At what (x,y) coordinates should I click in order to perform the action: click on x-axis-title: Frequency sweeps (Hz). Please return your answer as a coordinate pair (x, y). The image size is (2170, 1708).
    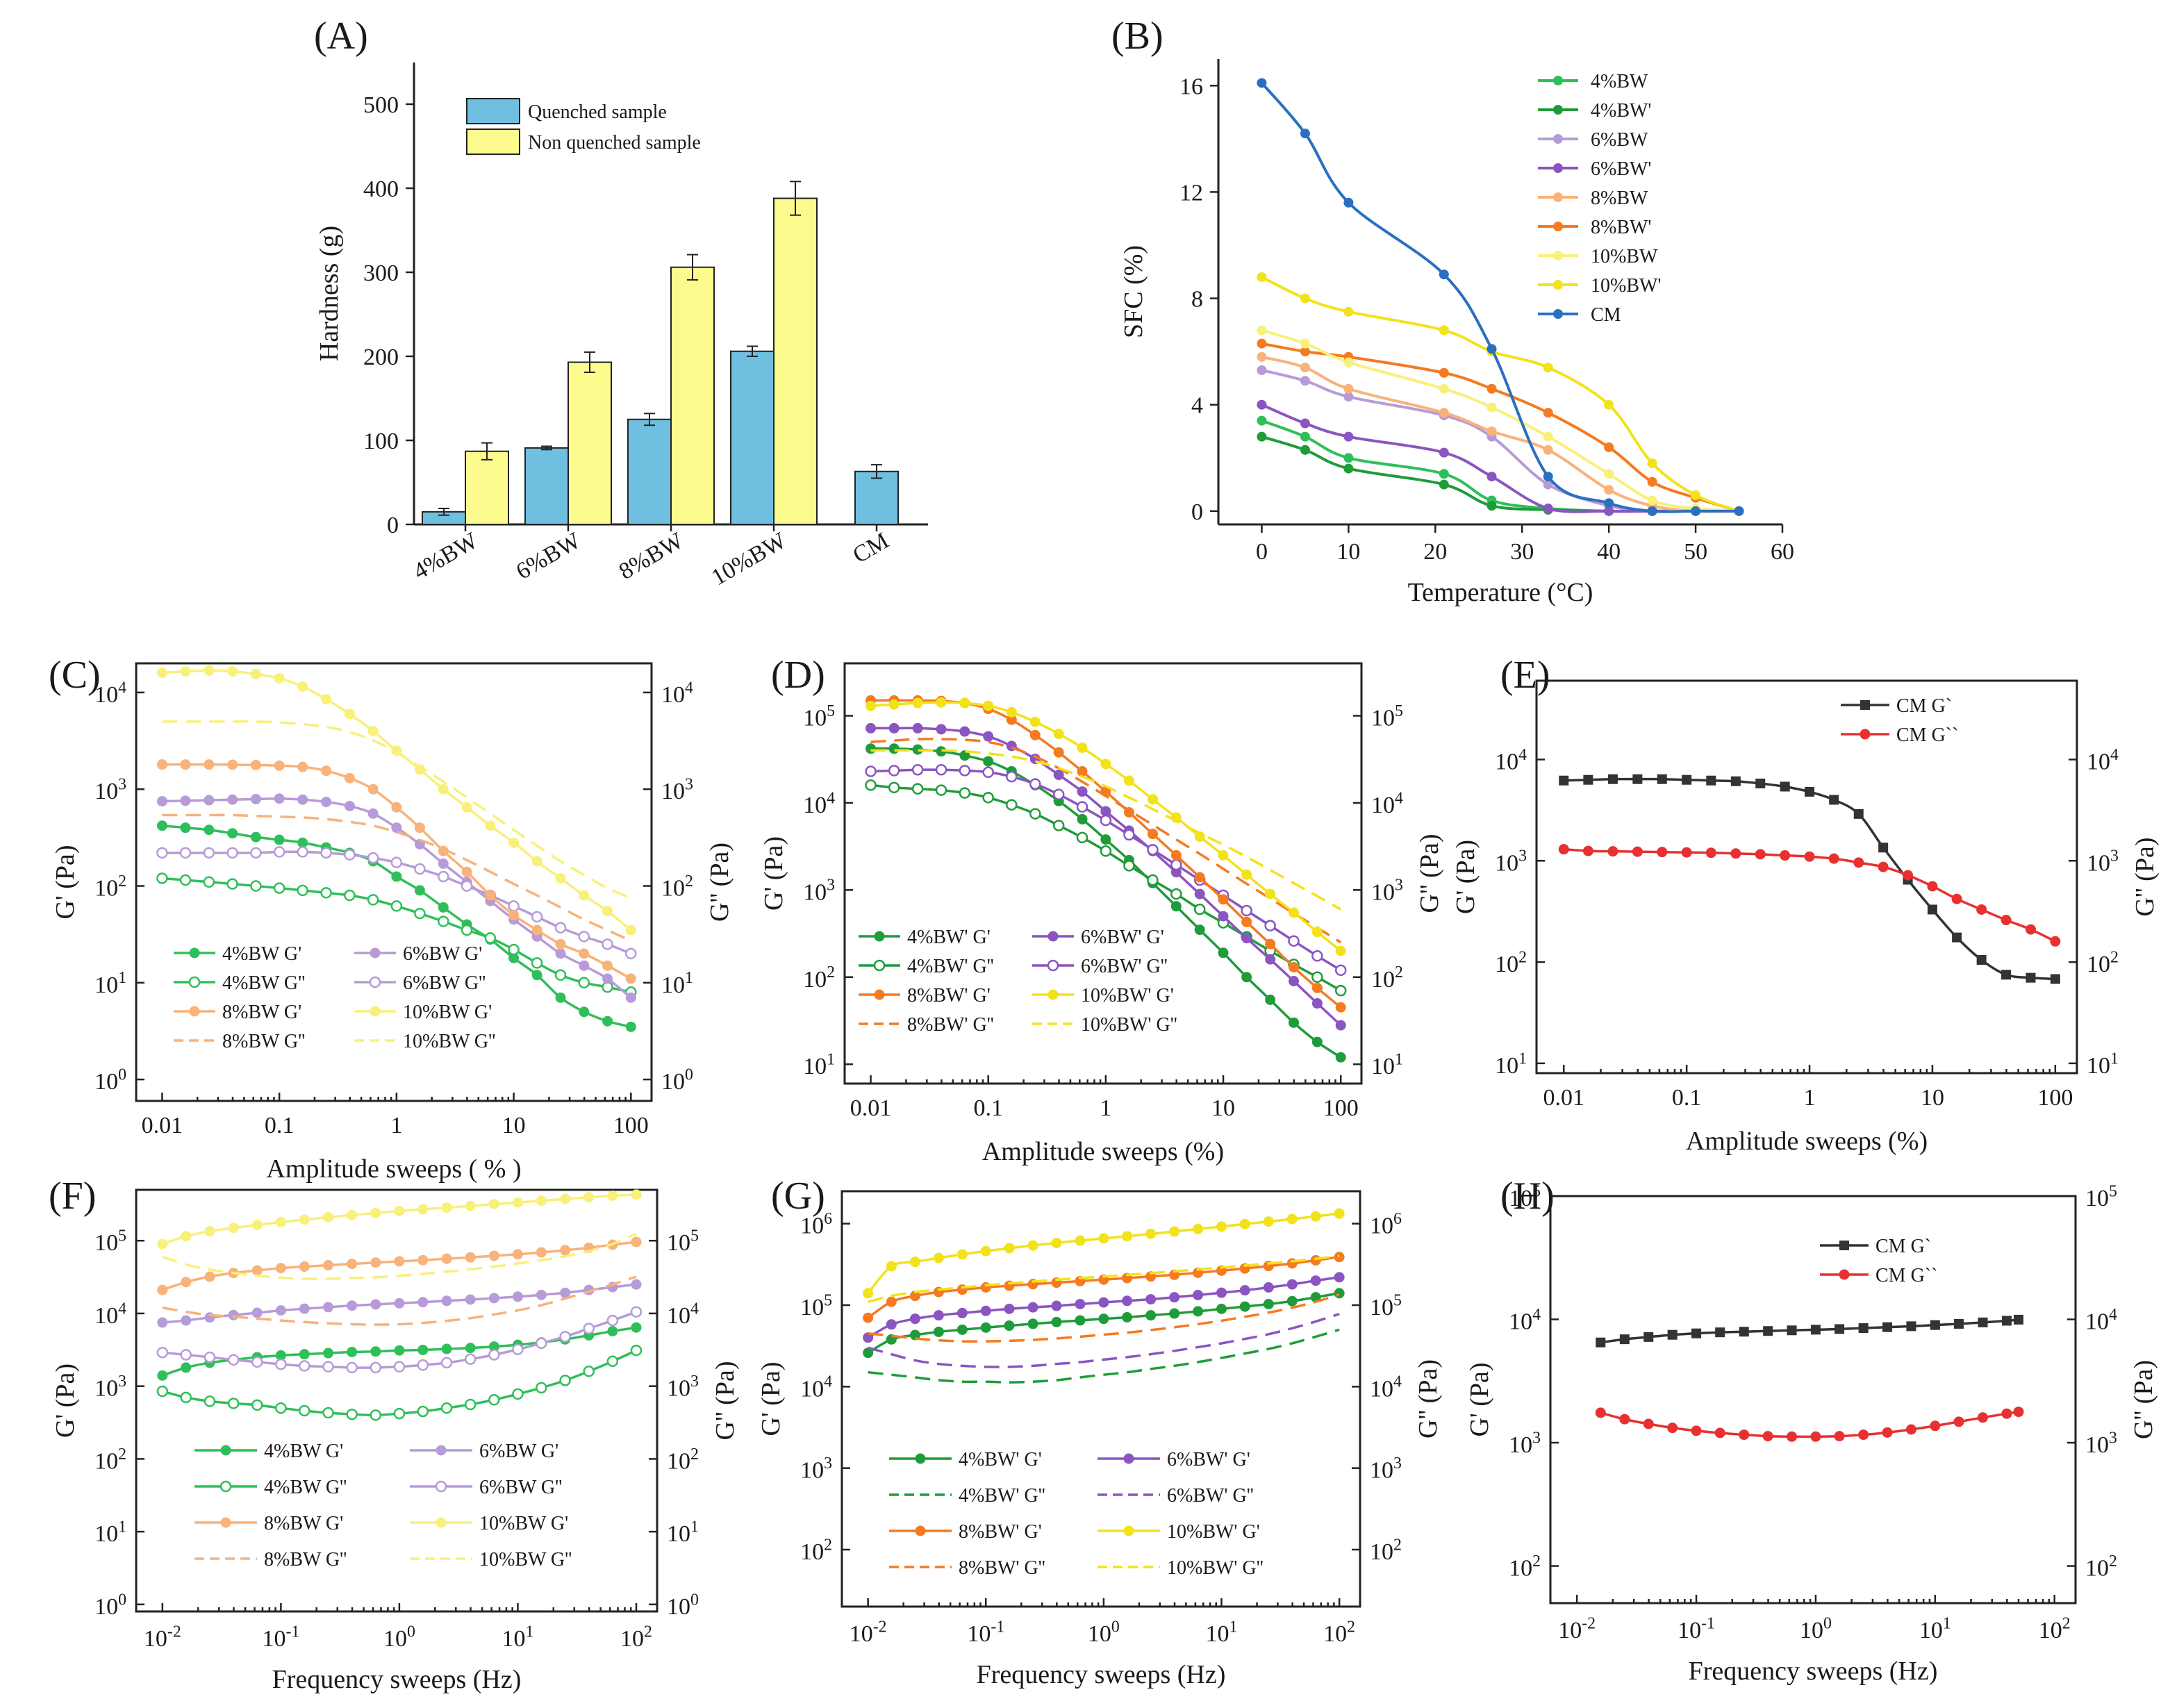
    Looking at the image, I should click on (1814, 1672).